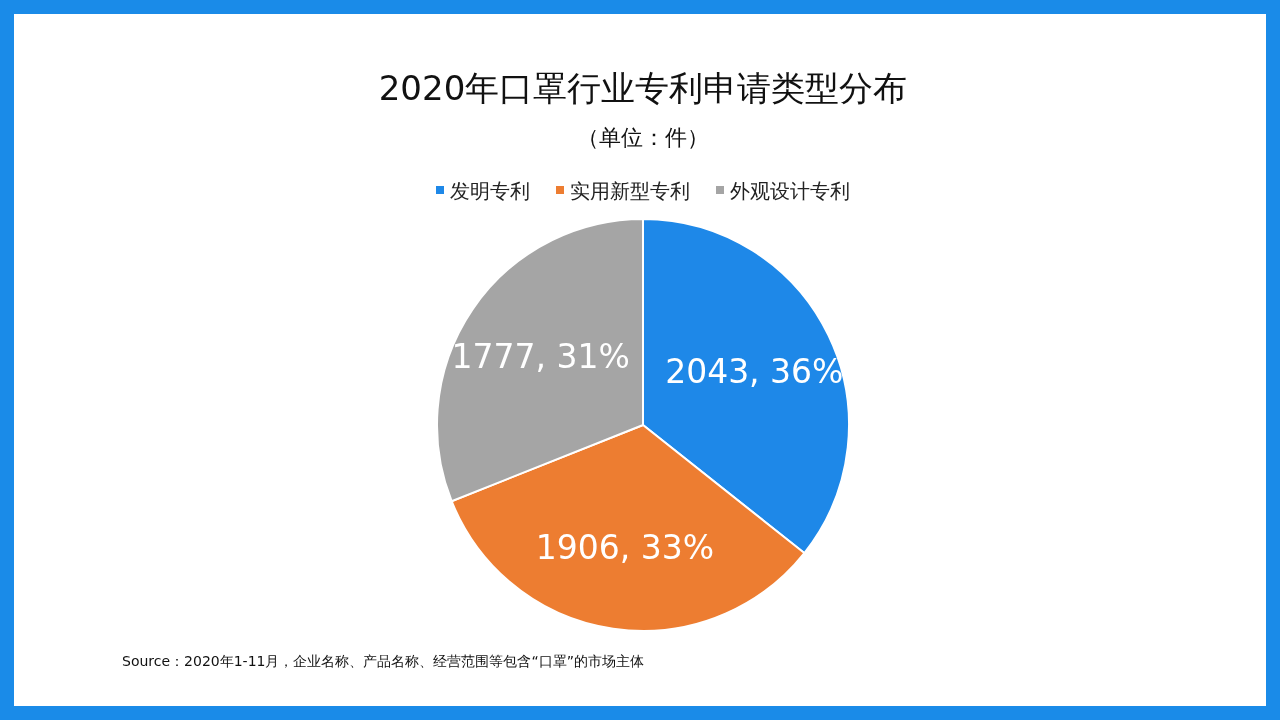 The width and height of the screenshot is (1280, 720). Describe the element at coordinates (754, 372) in the screenshot. I see `data-label: 2043, 36%` at that location.